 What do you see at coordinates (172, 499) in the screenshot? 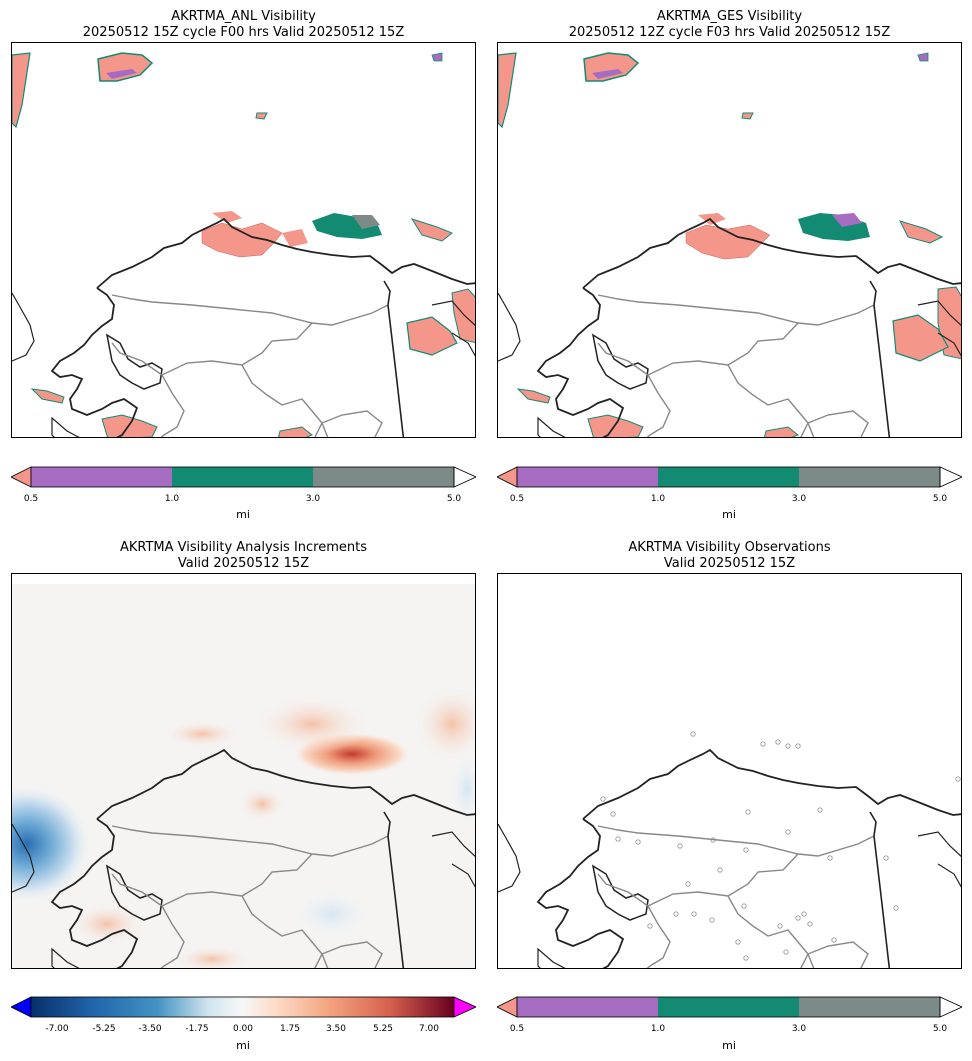
I see `anl-colorbar-tick: 1.0` at bounding box center [172, 499].